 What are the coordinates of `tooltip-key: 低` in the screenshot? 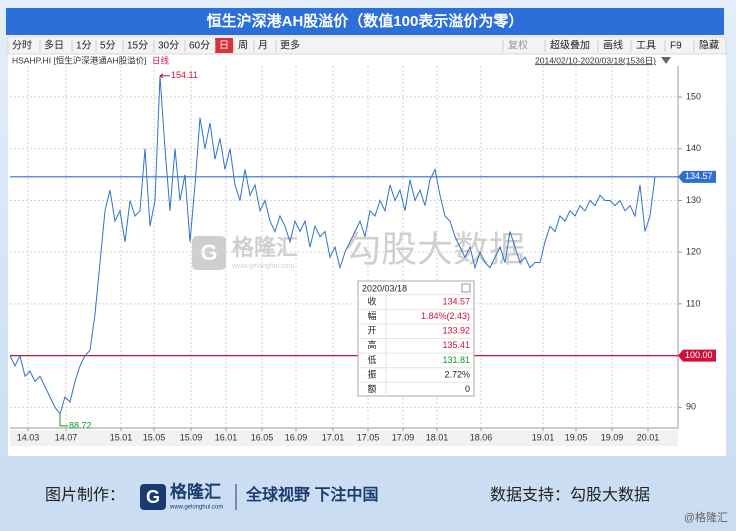 It's located at (371, 359).